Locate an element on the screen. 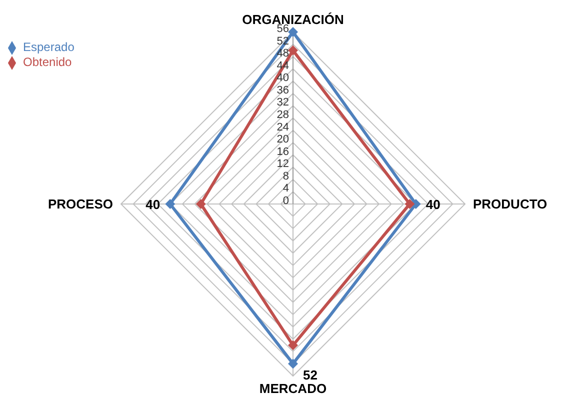  y-tick-label: 12 is located at coordinates (282, 164).